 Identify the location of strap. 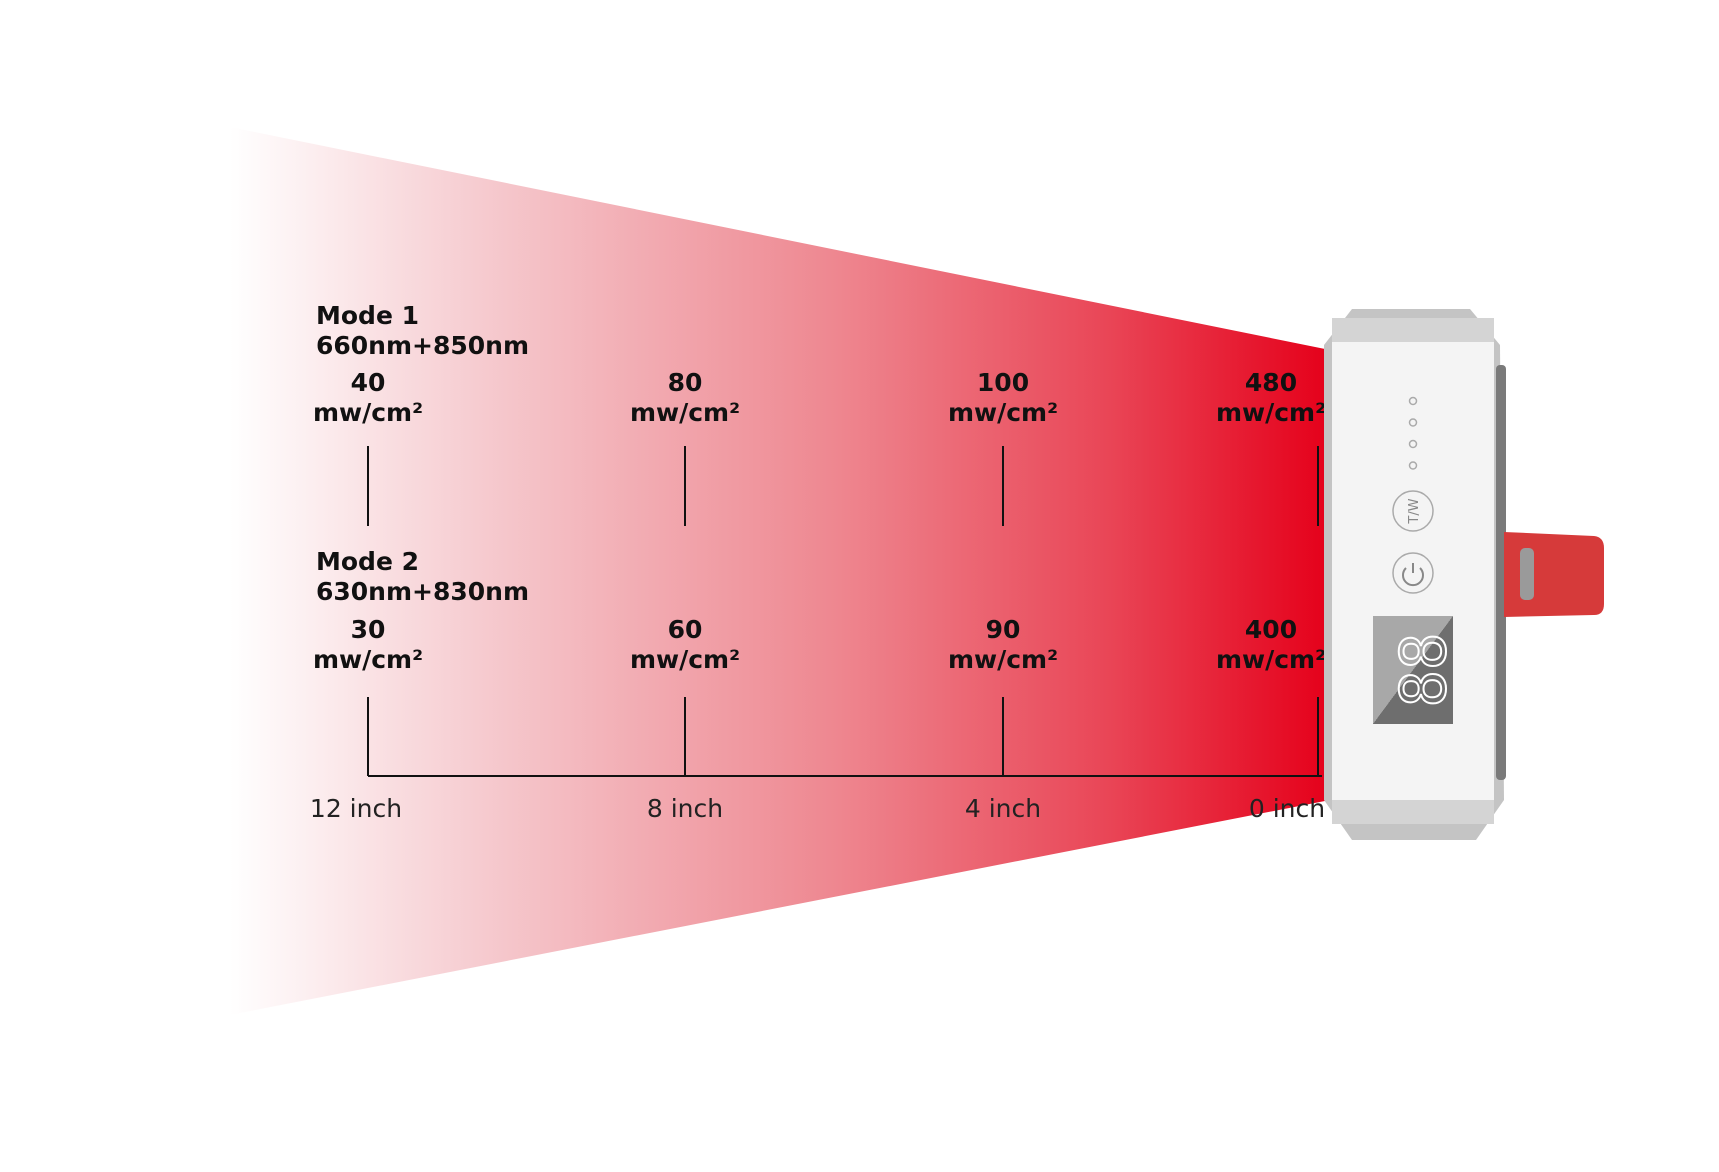
(1554, 574).